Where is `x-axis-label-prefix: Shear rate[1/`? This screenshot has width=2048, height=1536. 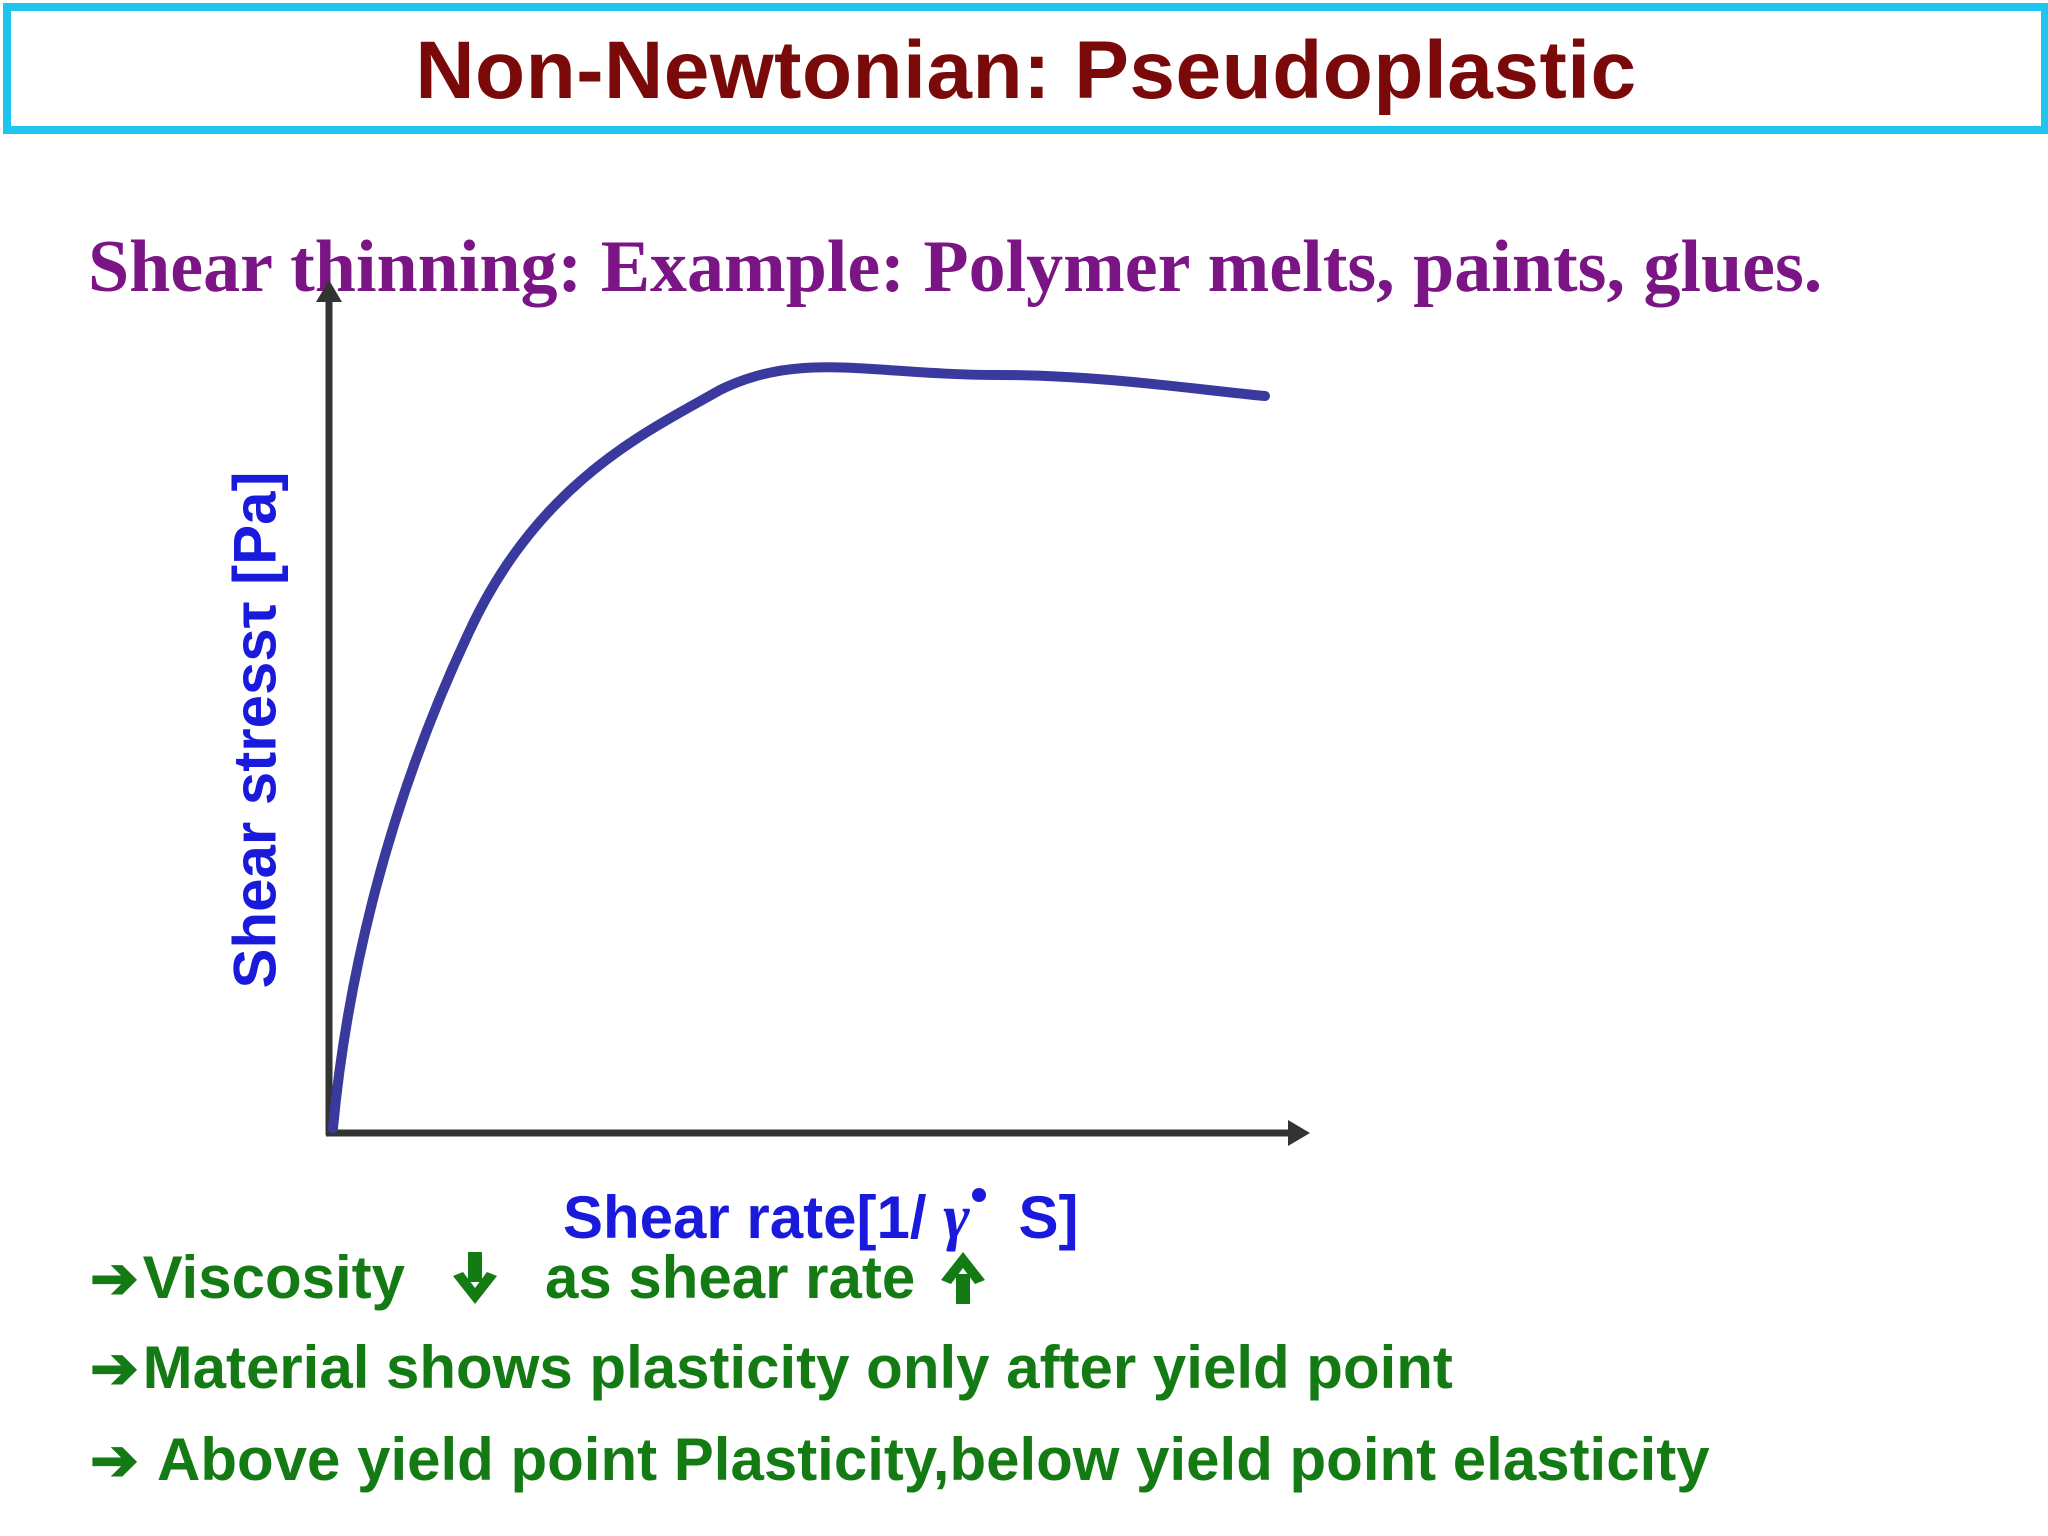
x-axis-label-prefix: Shear rate[1/ is located at coordinates (753, 1217).